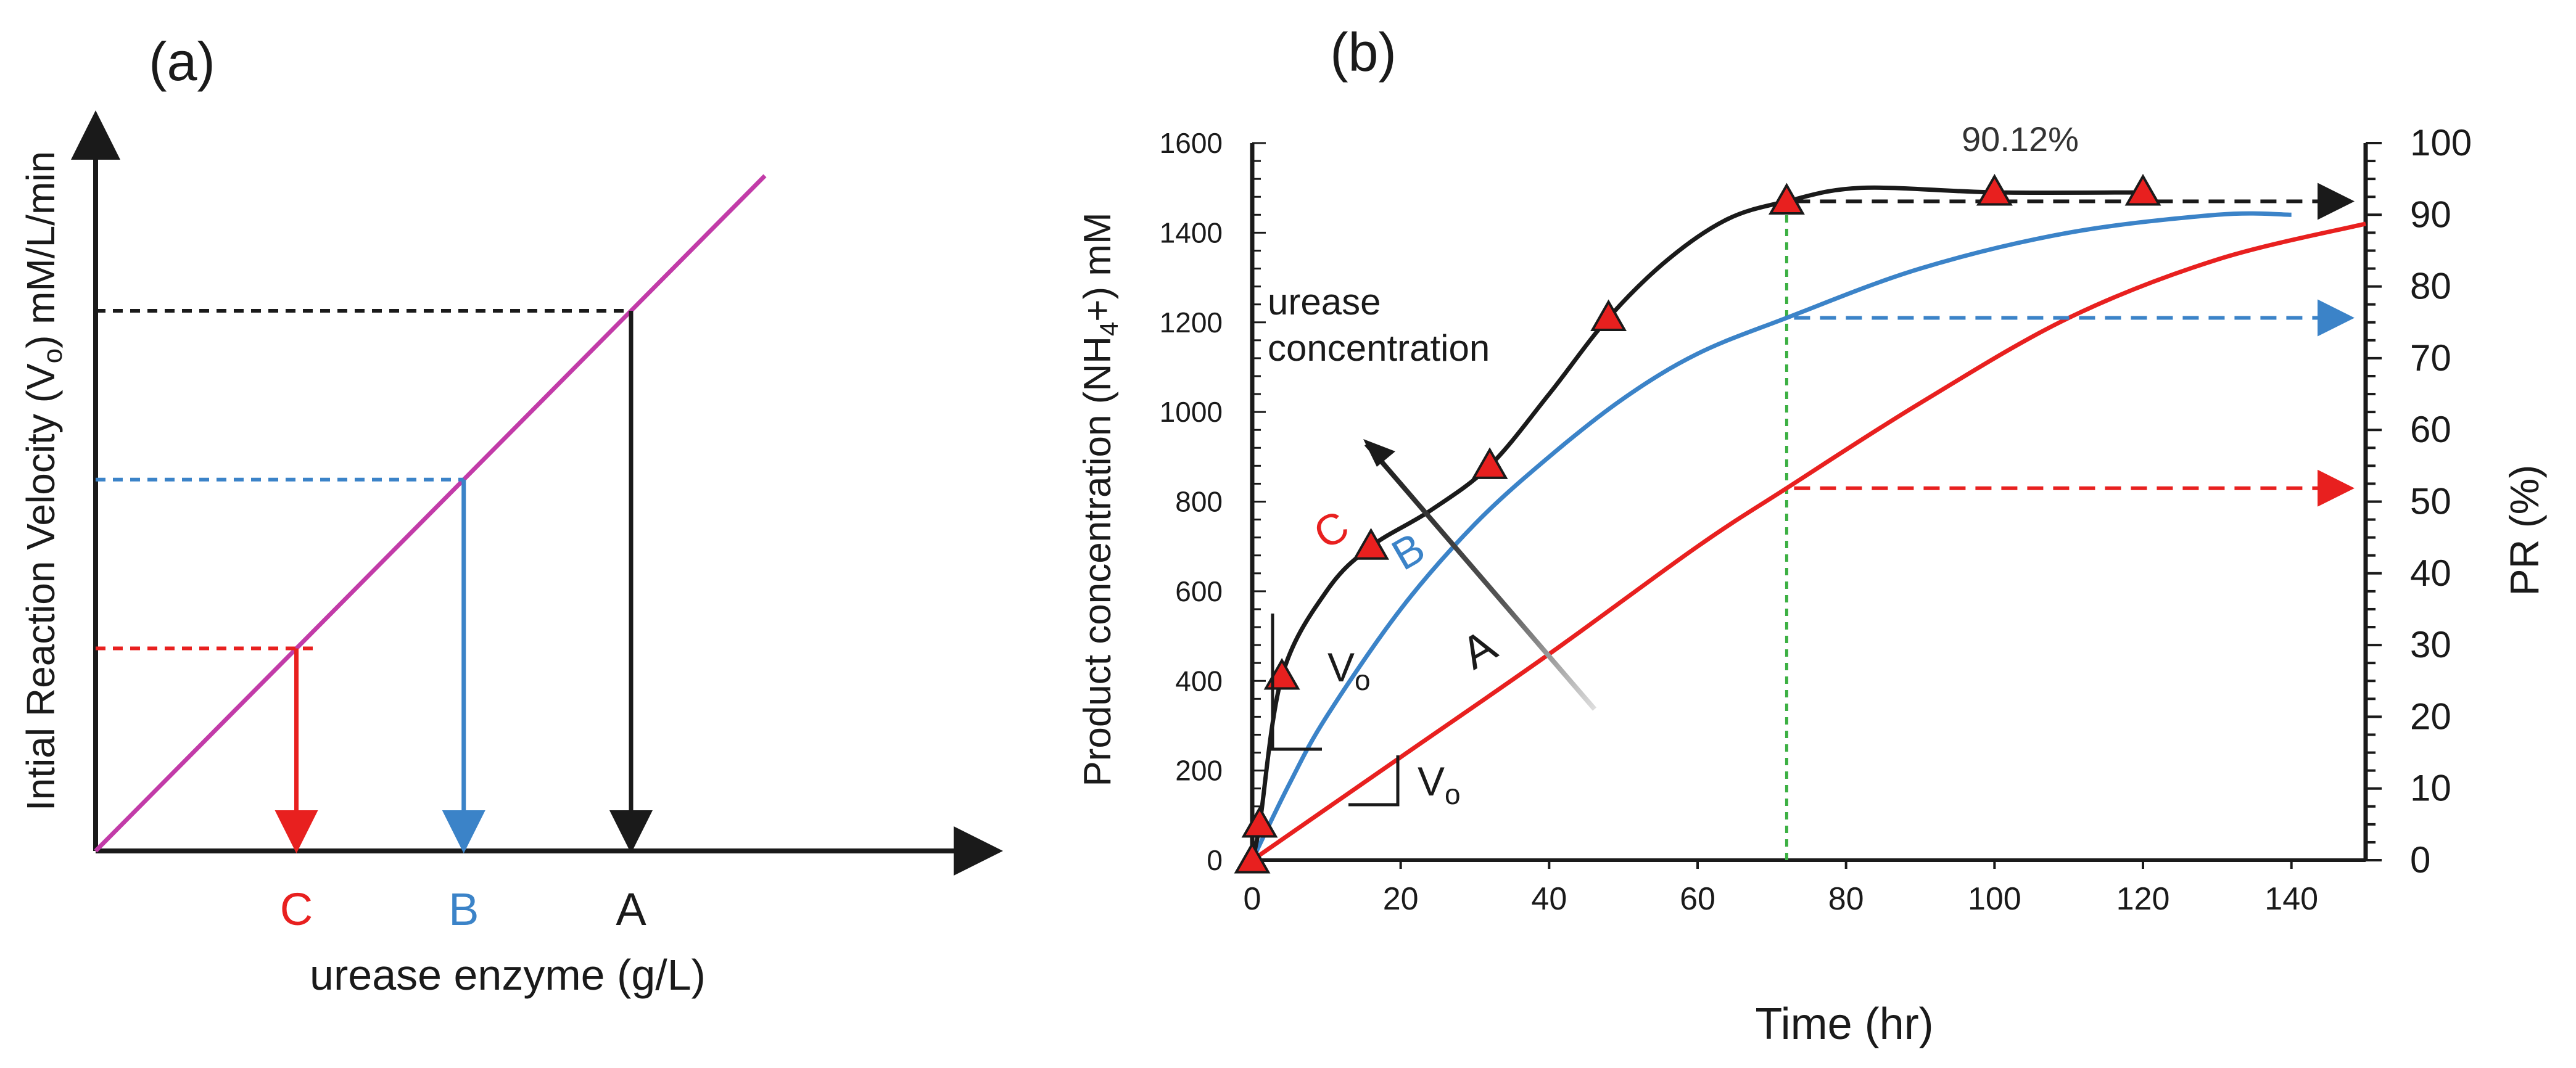 The width and height of the screenshot is (2576, 1068). I want to click on b-x-tick-label: 100, so click(1994, 899).